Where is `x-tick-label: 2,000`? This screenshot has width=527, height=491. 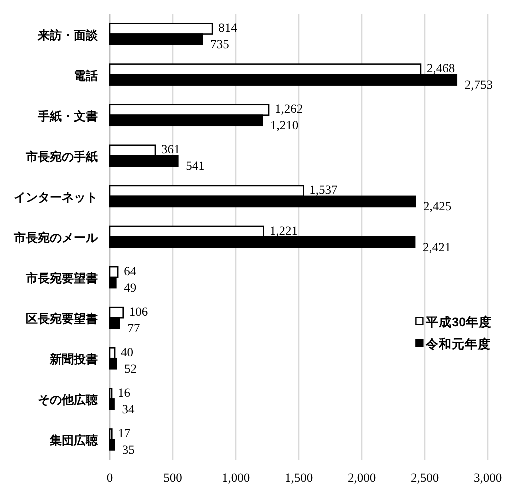
x-tick-label: 2,000 is located at coordinates (362, 478).